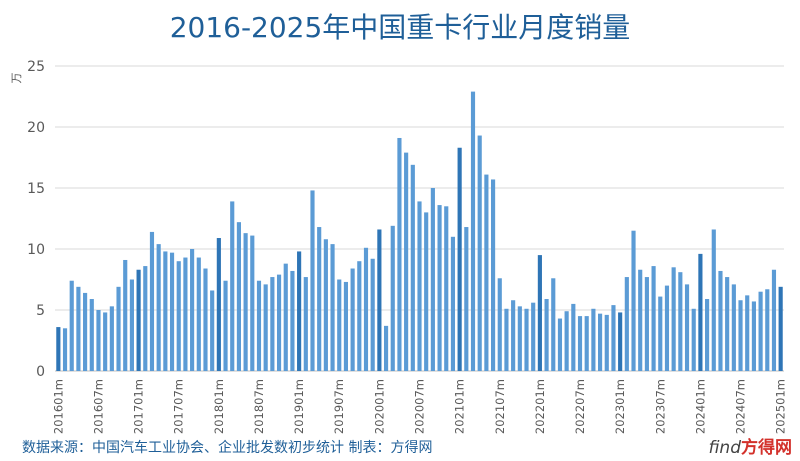 The height and width of the screenshot is (461, 800). What do you see at coordinates (460, 406) in the screenshot?
I see `x-tick-label: 202101m` at bounding box center [460, 406].